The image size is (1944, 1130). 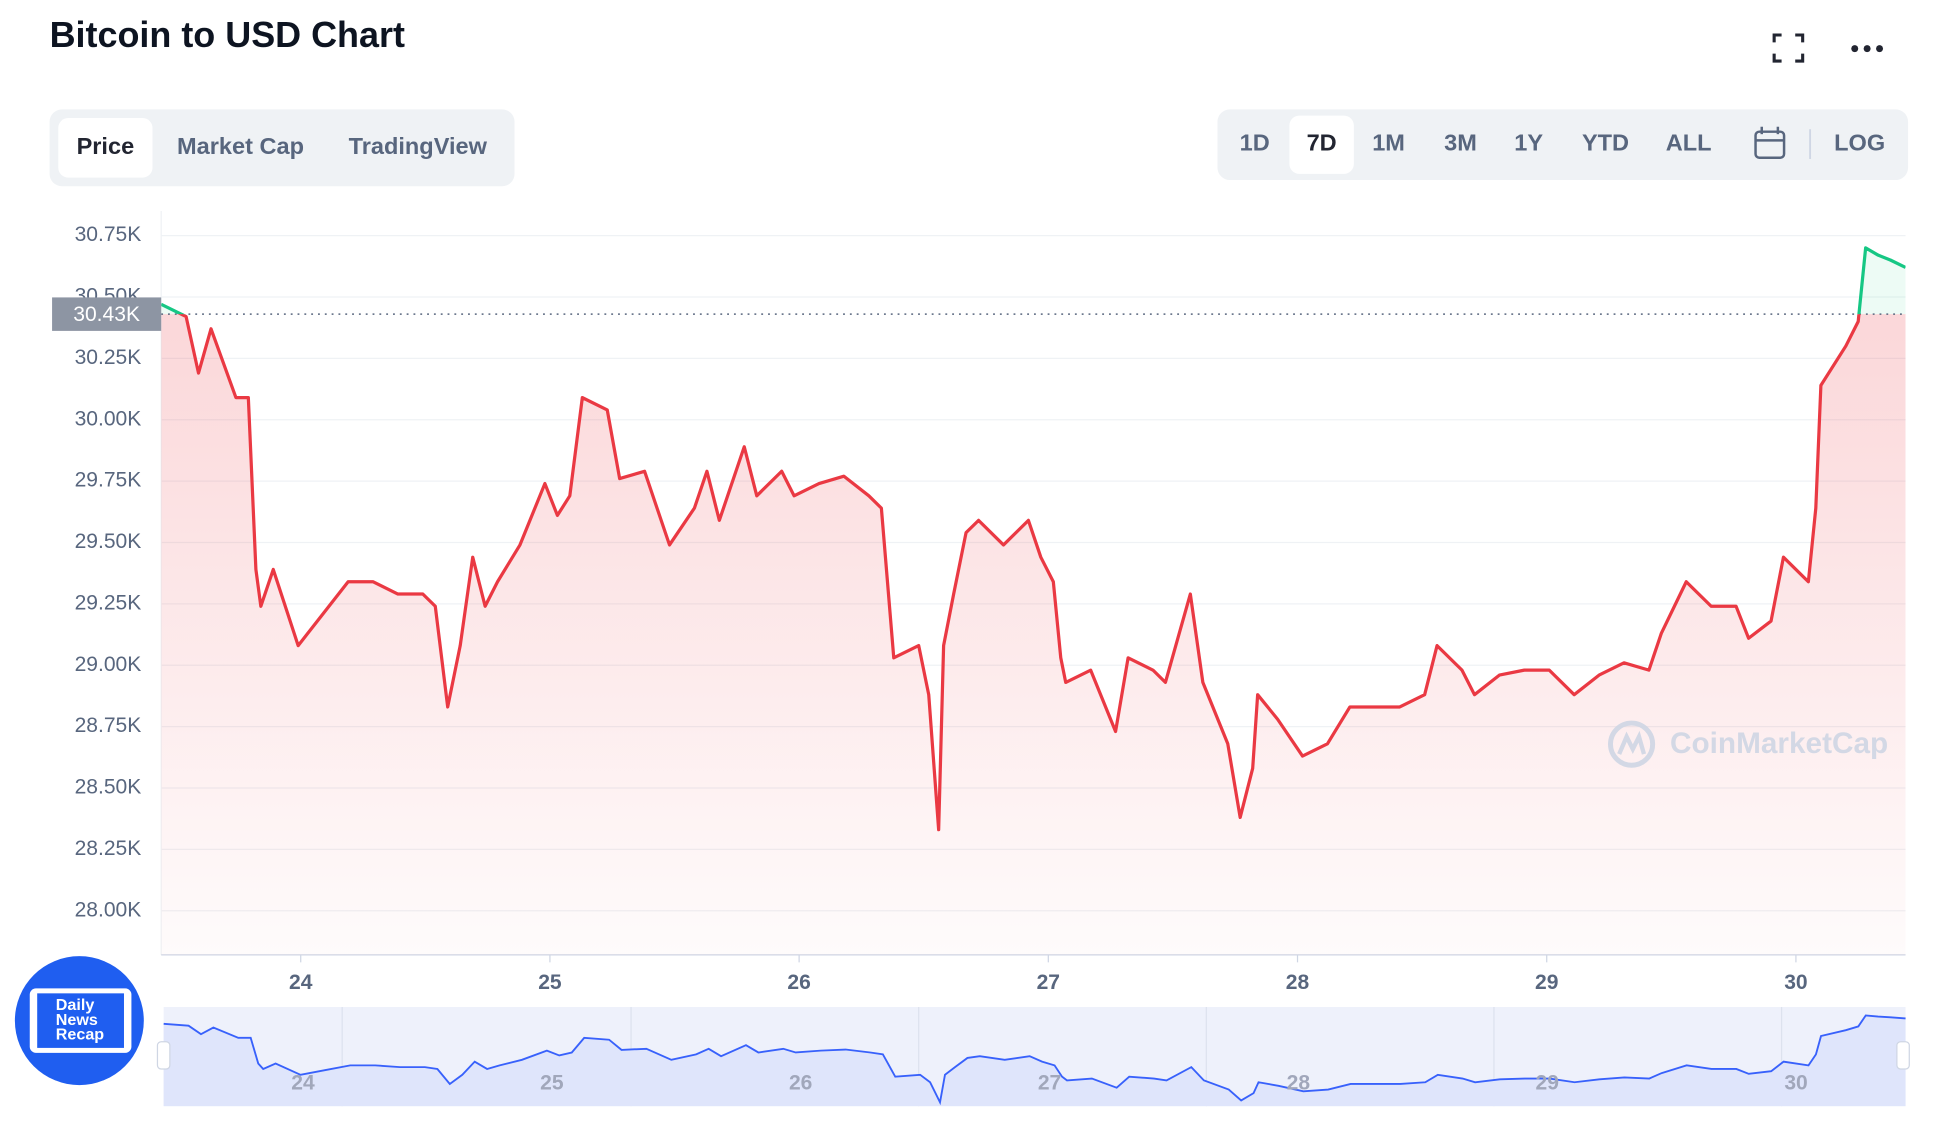 What do you see at coordinates (418, 146) in the screenshot?
I see `tab: TradingView` at bounding box center [418, 146].